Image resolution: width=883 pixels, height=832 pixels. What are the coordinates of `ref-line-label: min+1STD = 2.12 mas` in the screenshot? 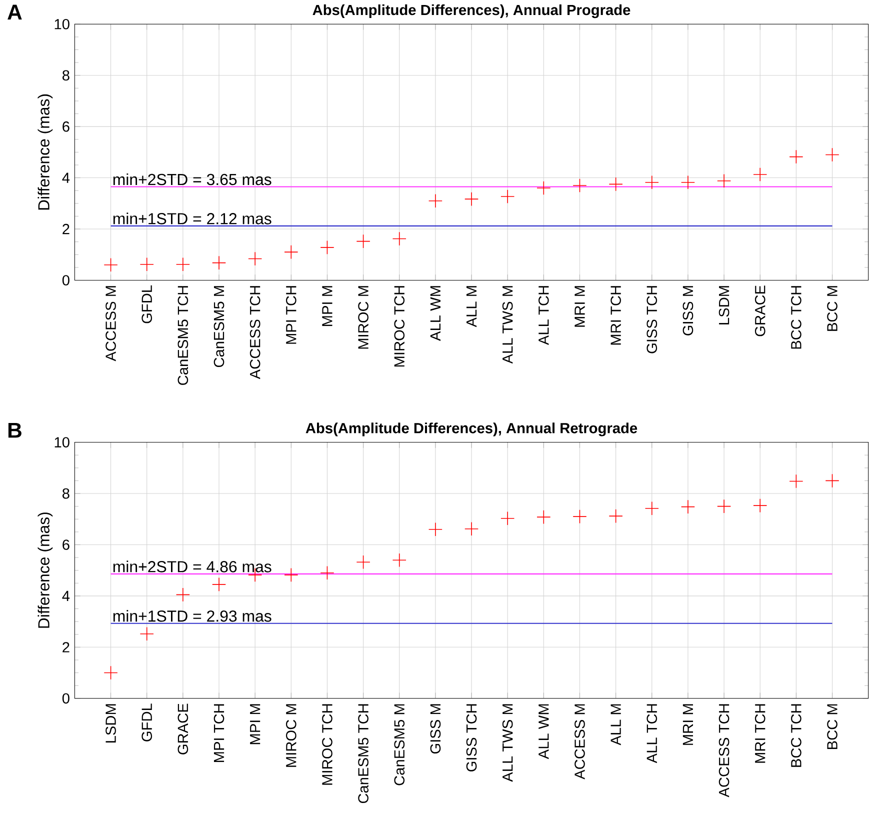 It's located at (192, 218).